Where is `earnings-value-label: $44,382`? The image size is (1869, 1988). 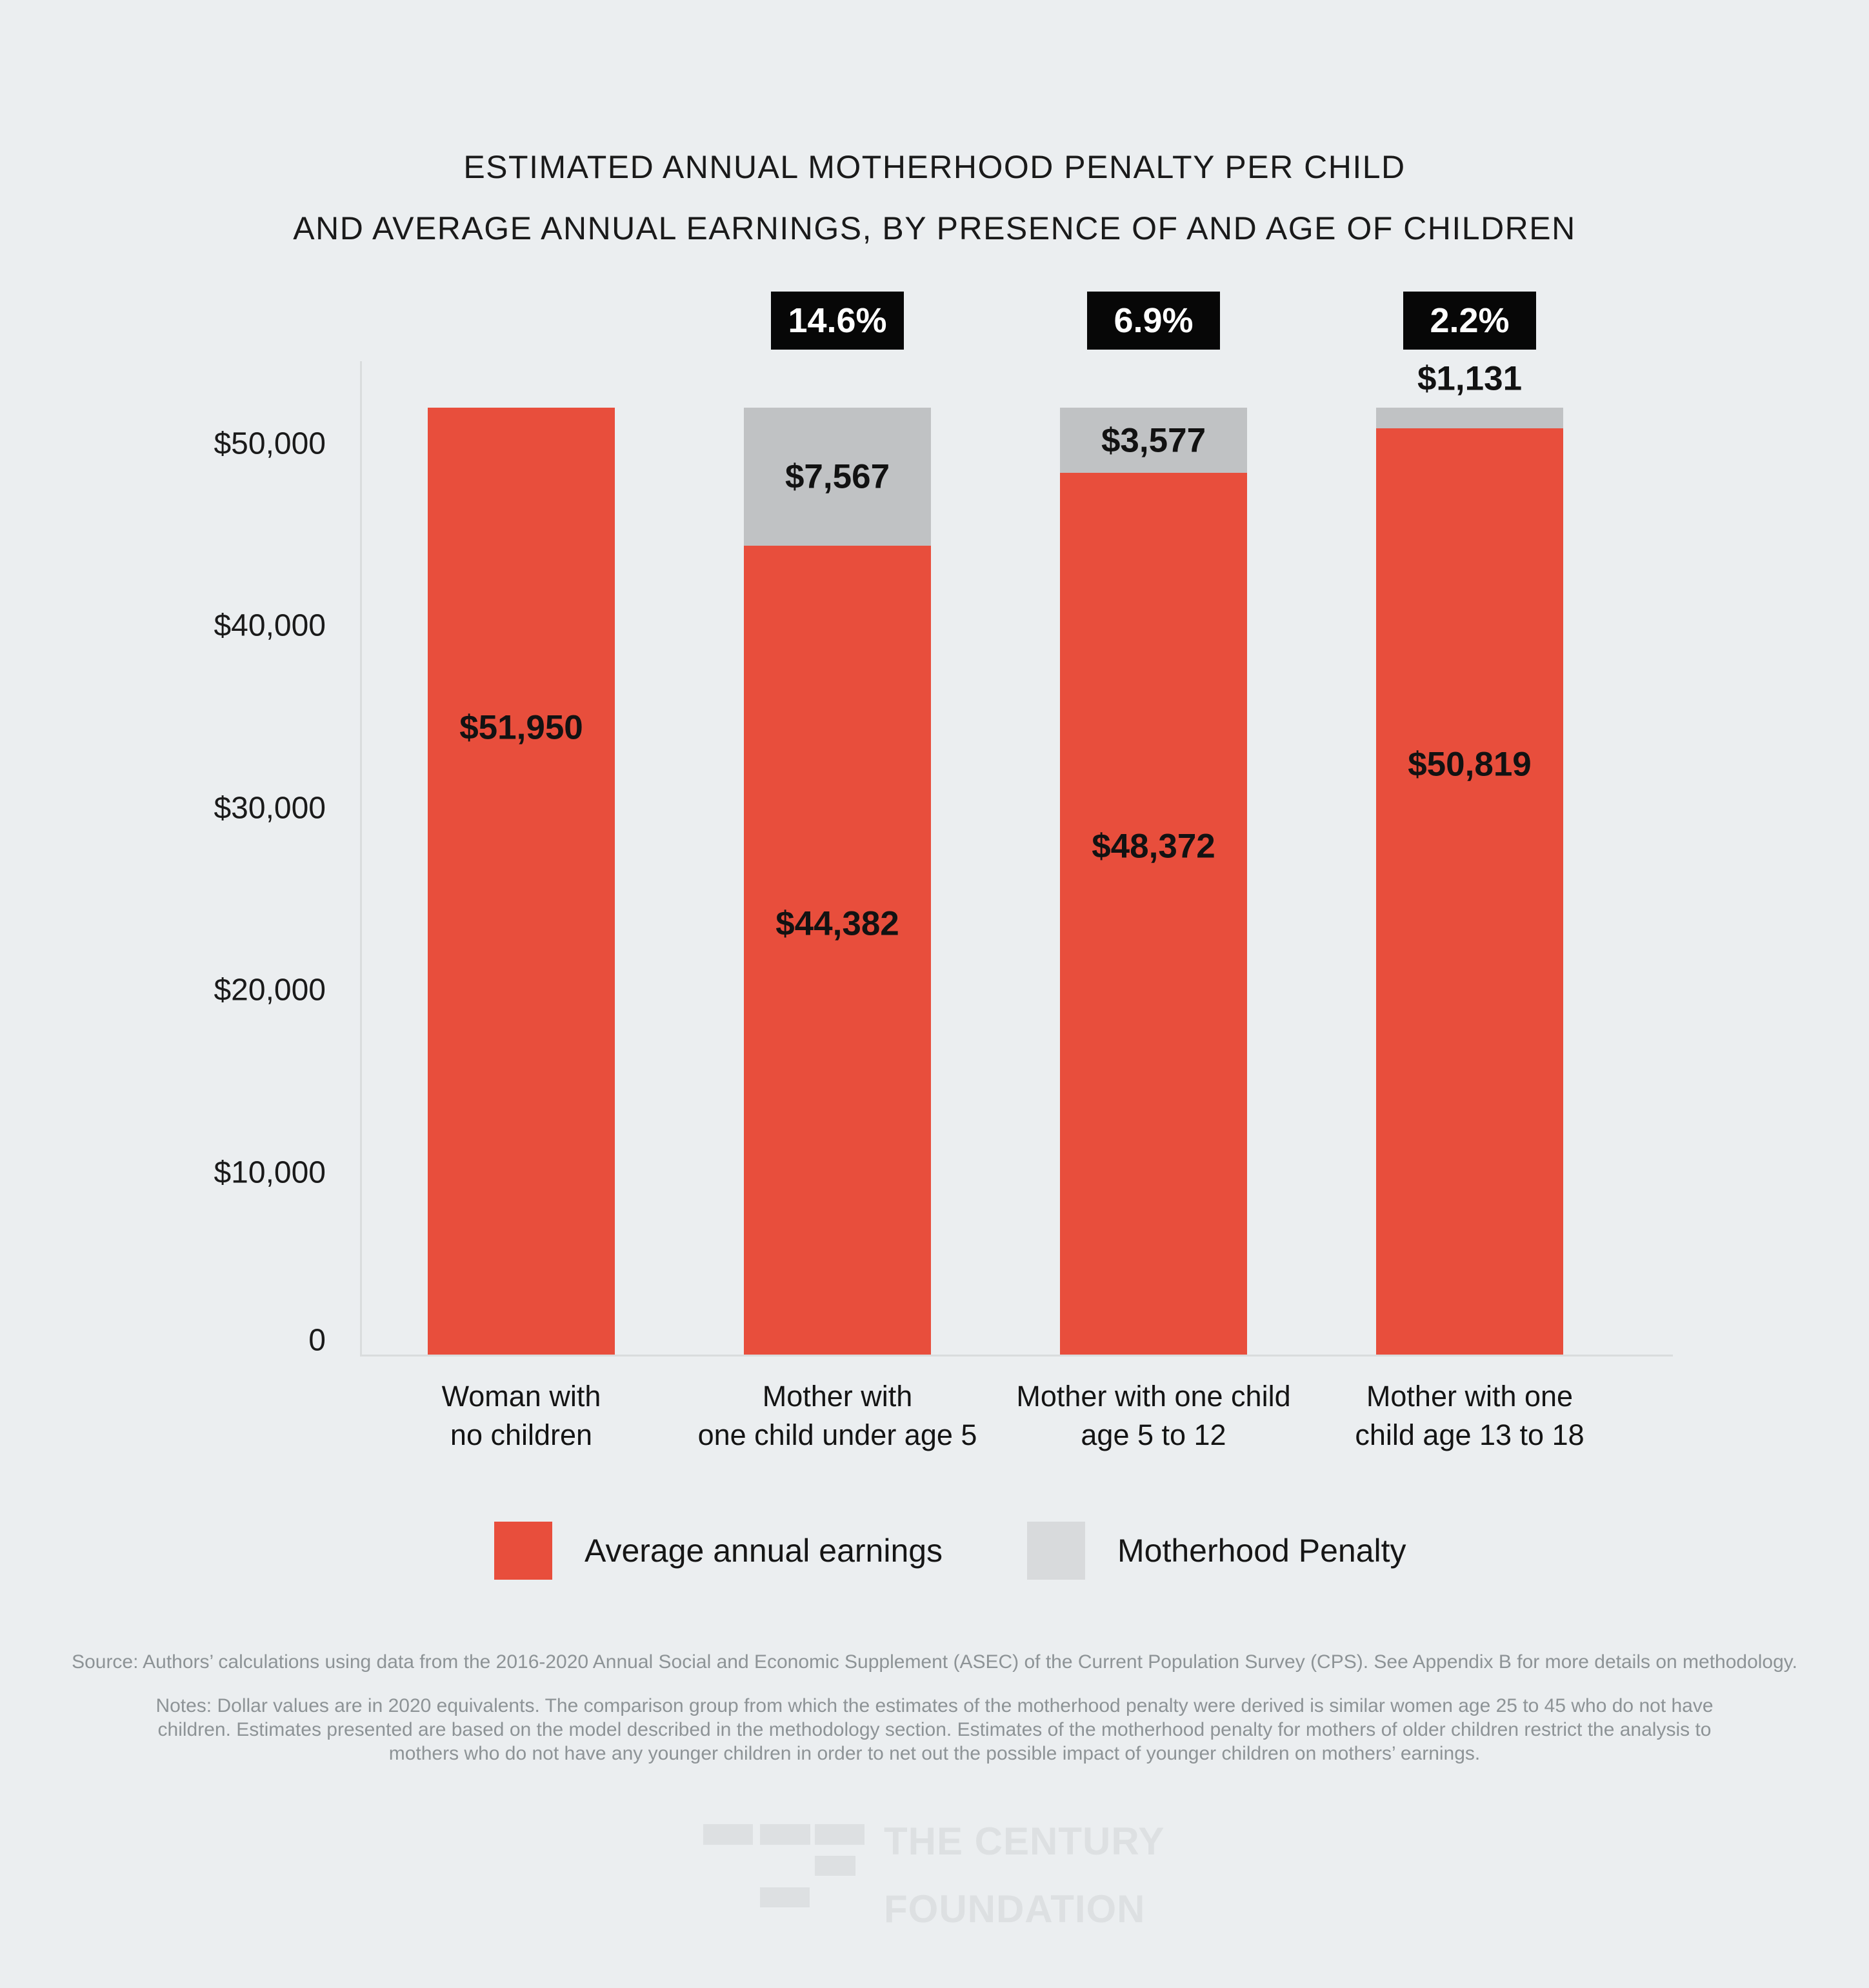 earnings-value-label: $44,382 is located at coordinates (837, 923).